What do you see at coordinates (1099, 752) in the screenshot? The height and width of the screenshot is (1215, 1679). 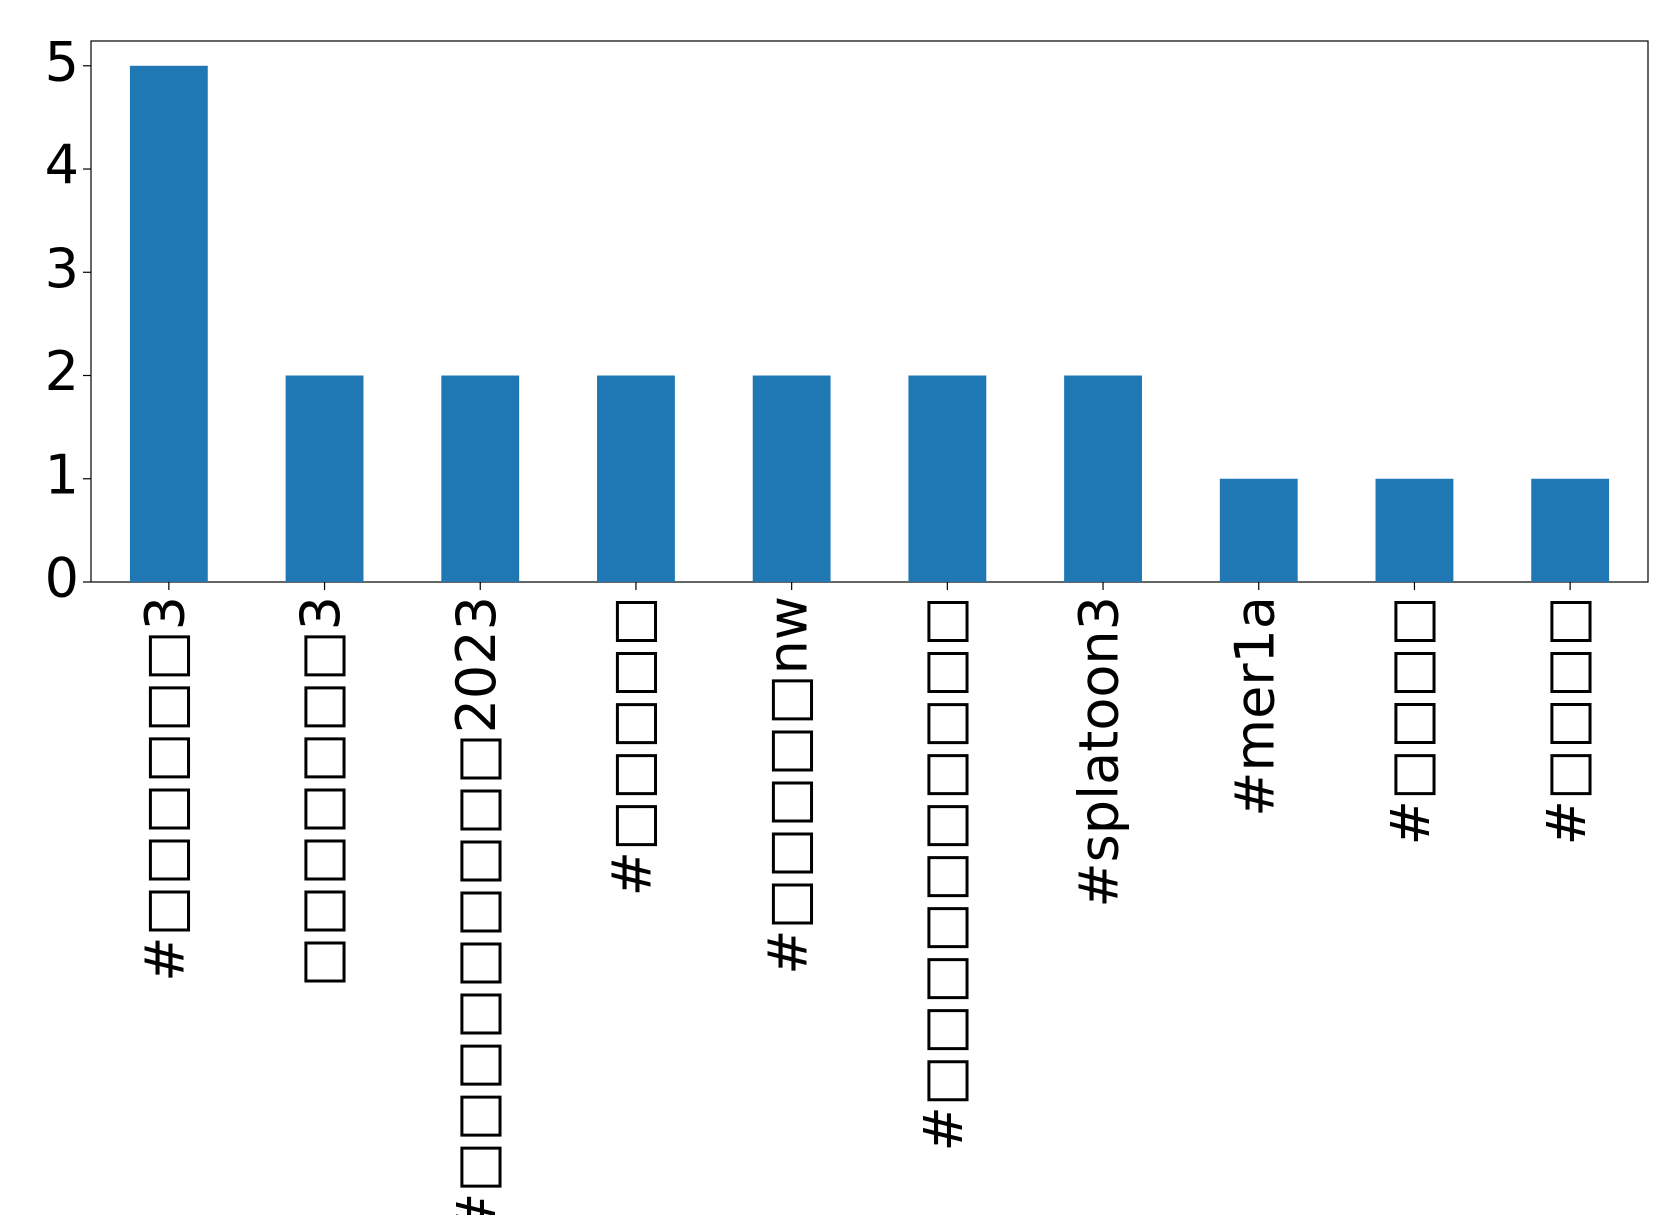 I see `x-tick-label: #splatoon3` at bounding box center [1099, 752].